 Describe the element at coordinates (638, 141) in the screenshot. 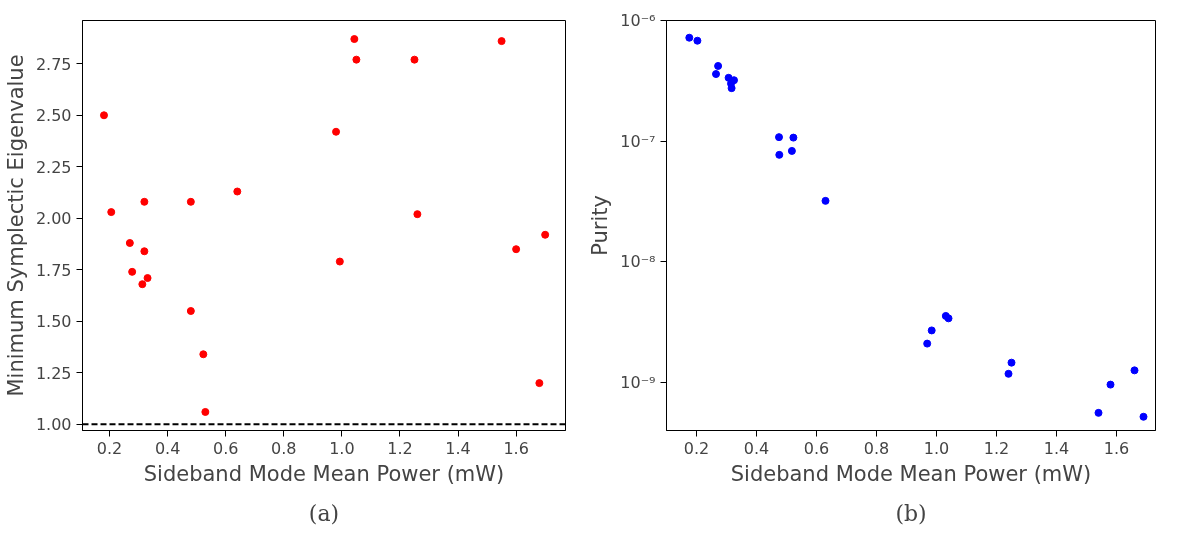

I see `y-tick-label: 10⁻⁷` at that location.